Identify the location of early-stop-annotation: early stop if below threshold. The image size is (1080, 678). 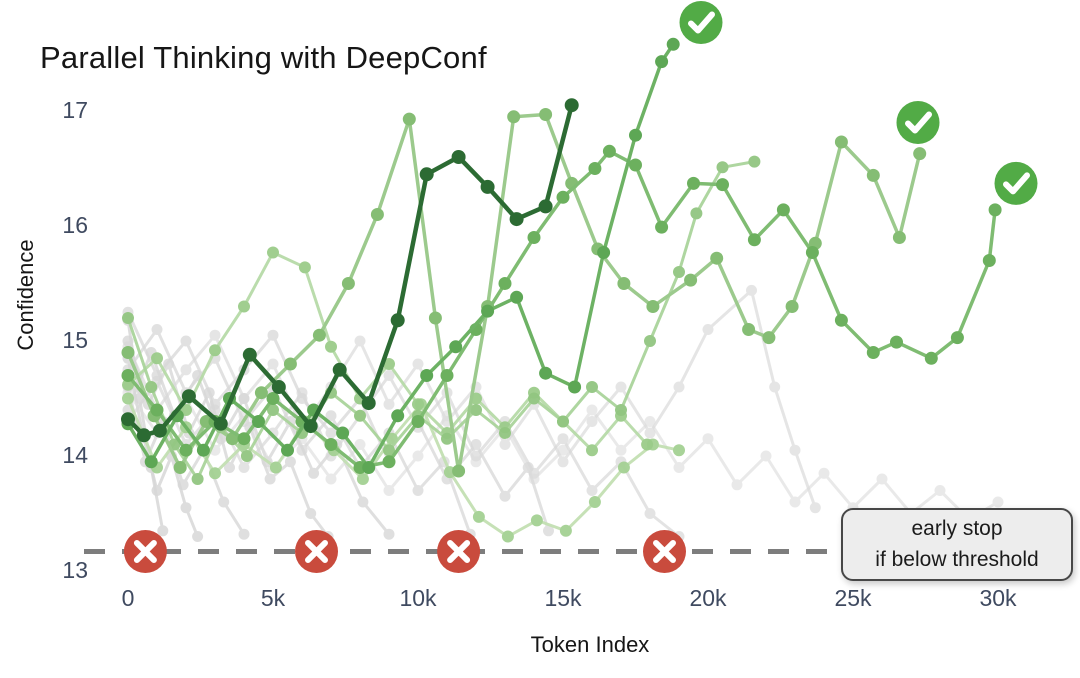
(957, 544).